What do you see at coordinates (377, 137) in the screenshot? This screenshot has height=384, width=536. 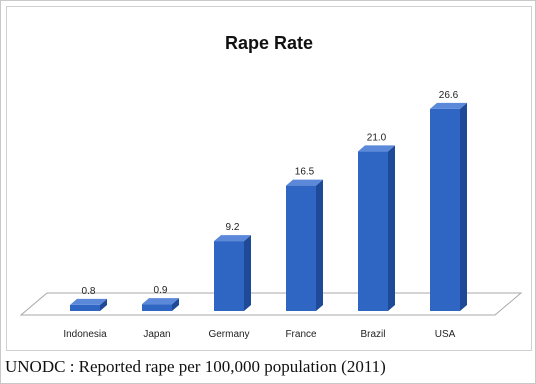 I see `value-label-brazil: 21.0` at bounding box center [377, 137].